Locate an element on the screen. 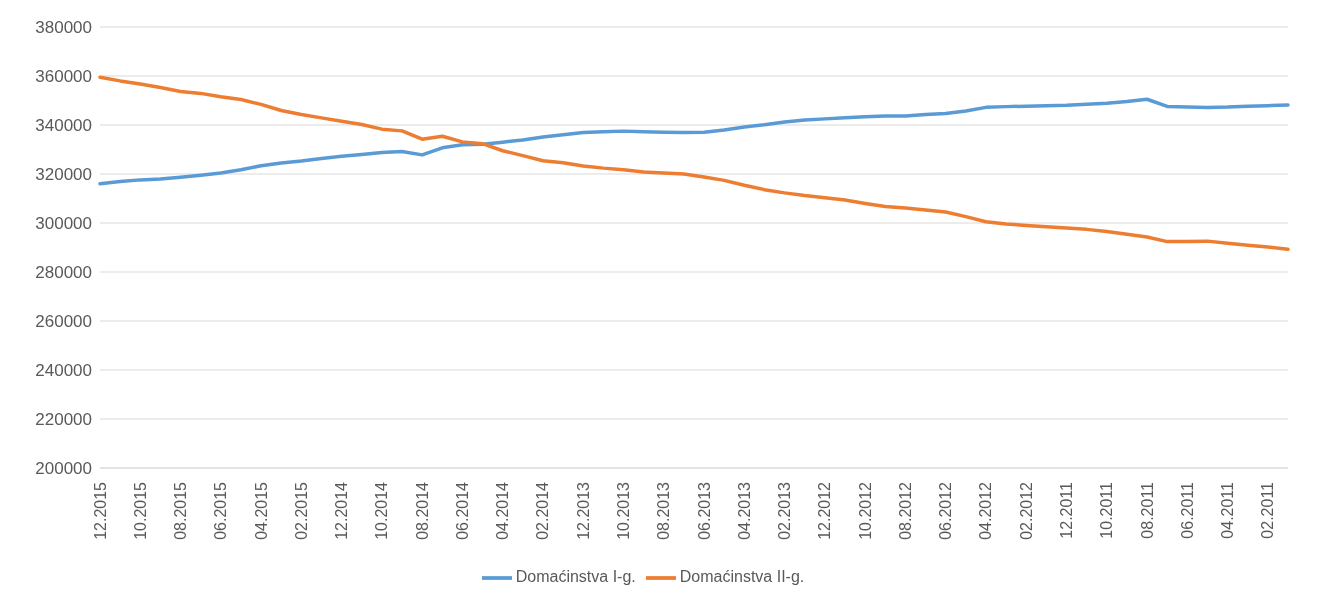  x-tick-label: 12.2015 is located at coordinates (100, 510).